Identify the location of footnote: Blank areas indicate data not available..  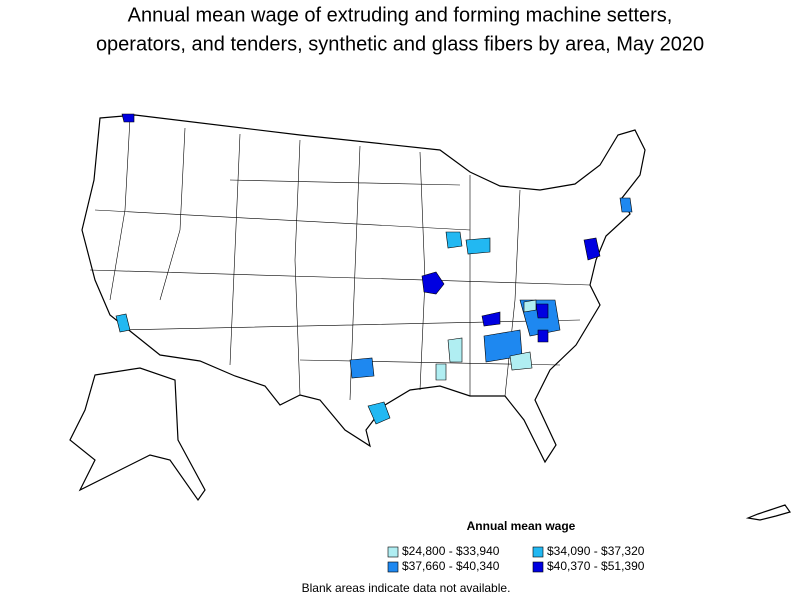
(406, 588).